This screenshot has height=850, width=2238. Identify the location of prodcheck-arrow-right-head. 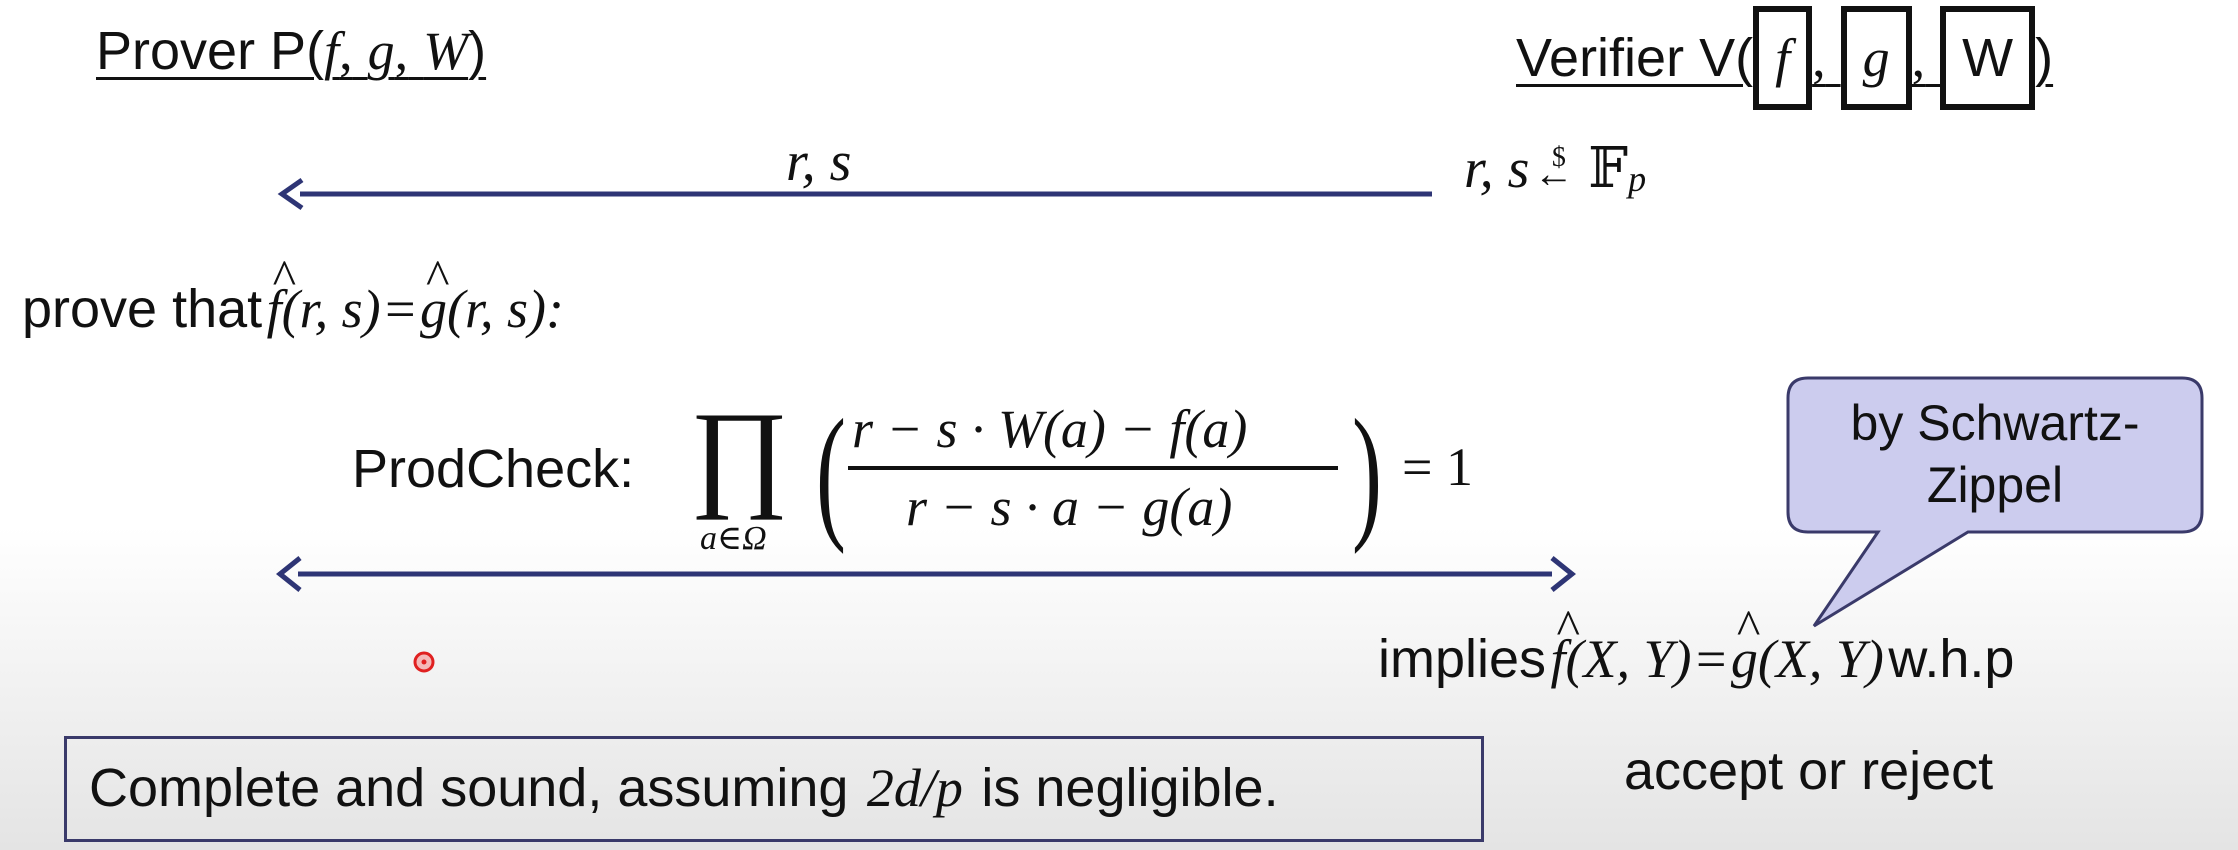
(1563, 574).